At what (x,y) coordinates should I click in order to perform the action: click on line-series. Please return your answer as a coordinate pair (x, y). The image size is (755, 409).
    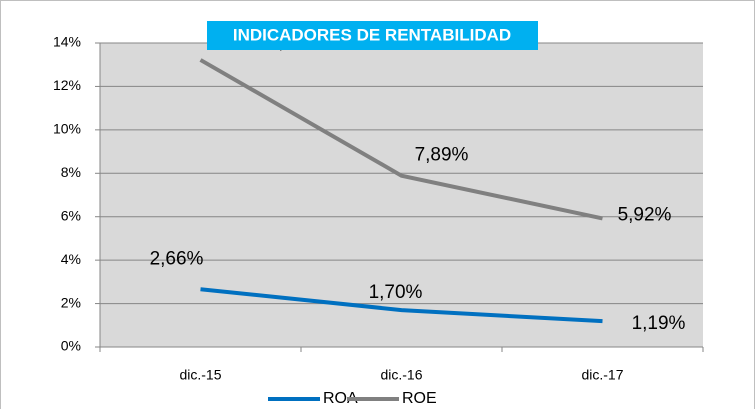
    Looking at the image, I should click on (401, 305).